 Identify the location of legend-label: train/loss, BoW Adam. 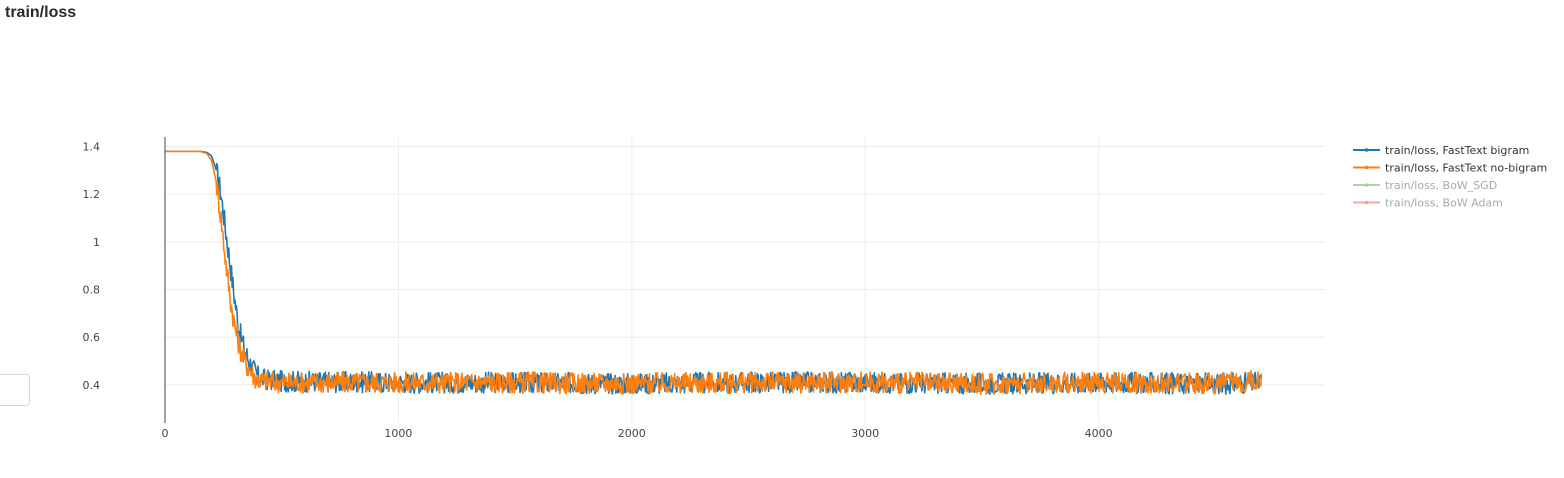
(1444, 203).